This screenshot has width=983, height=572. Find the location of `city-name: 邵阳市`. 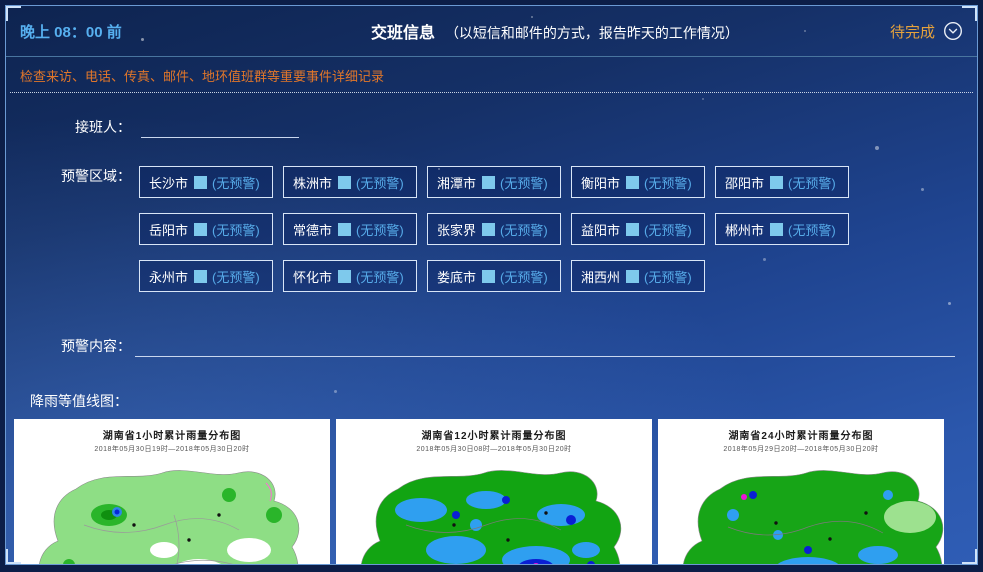

city-name: 邵阳市 is located at coordinates (745, 183).